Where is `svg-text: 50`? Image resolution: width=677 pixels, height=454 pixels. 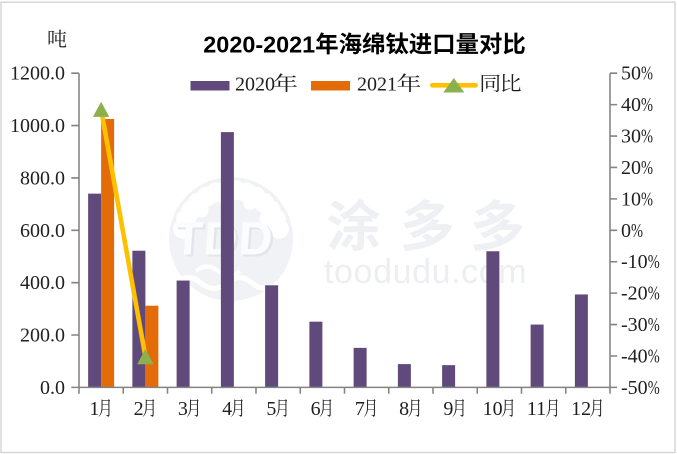
svg-text: 50 is located at coordinates (631, 74).